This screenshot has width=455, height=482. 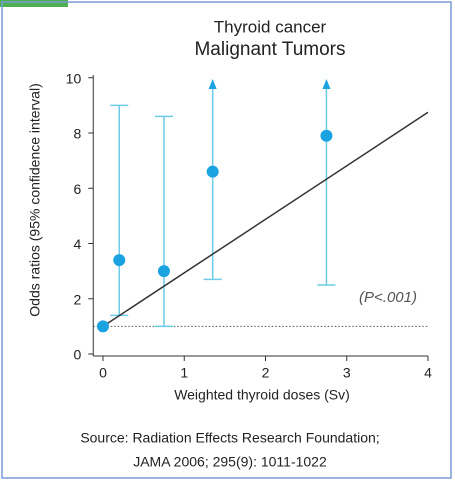 I want to click on y-tick-label: 0, so click(x=77, y=355).